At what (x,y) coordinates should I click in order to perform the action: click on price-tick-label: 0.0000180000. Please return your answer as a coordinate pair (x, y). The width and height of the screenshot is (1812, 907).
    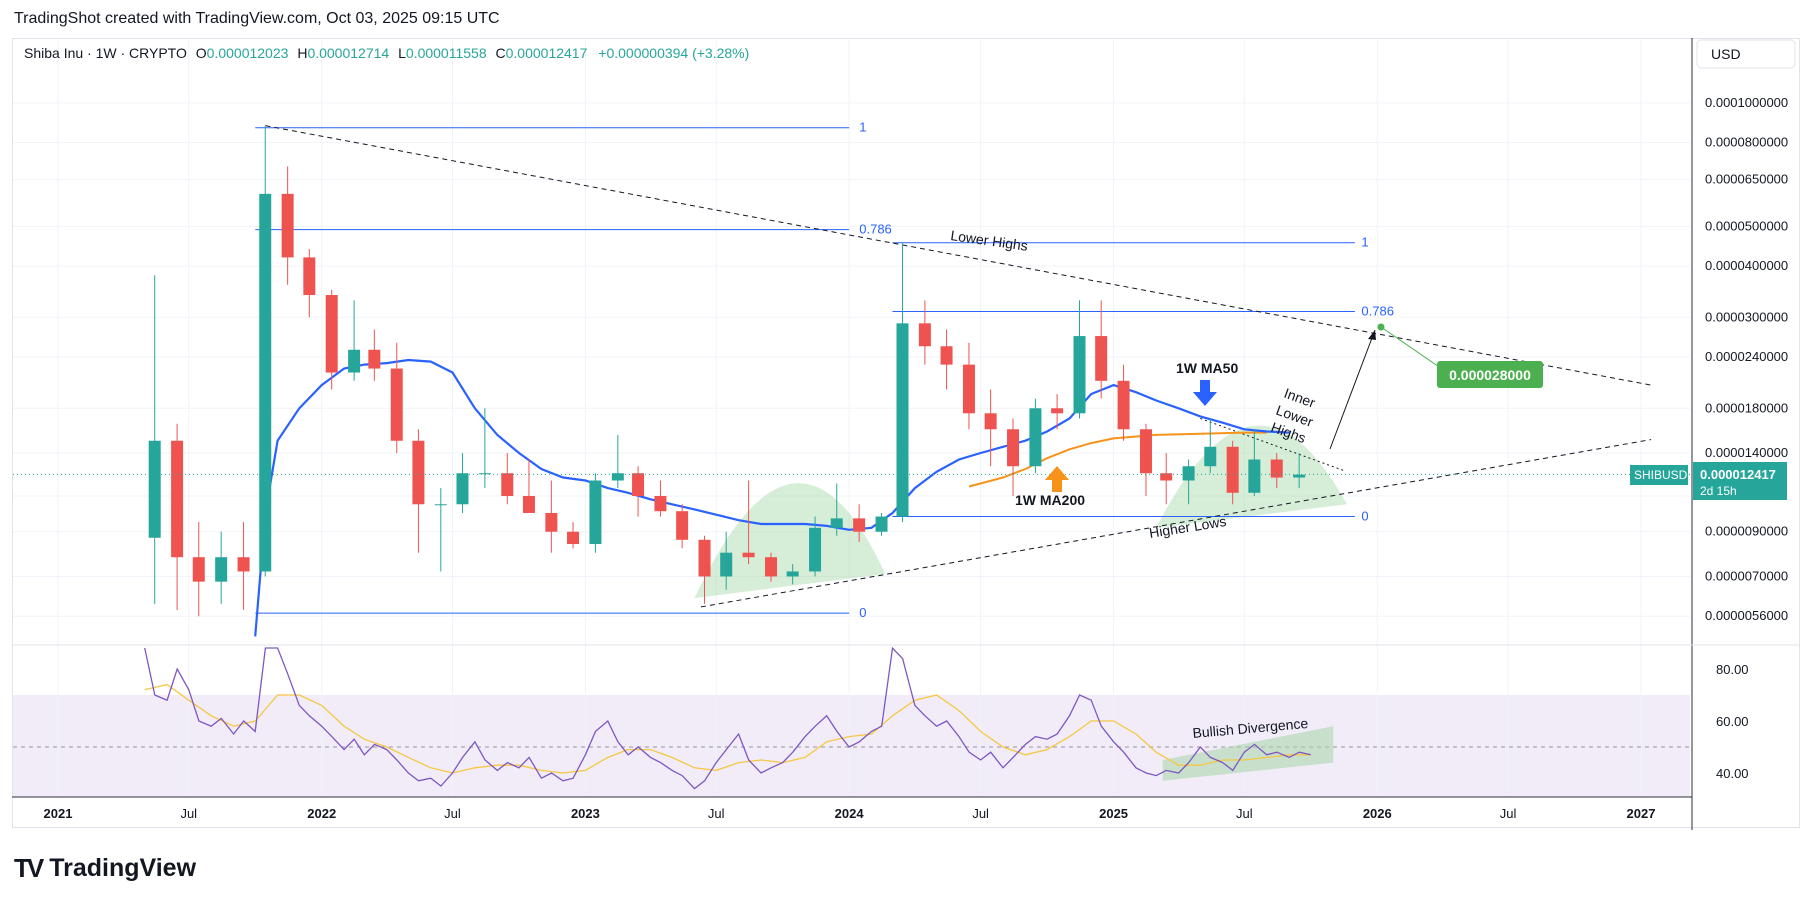
    Looking at the image, I should click on (1746, 407).